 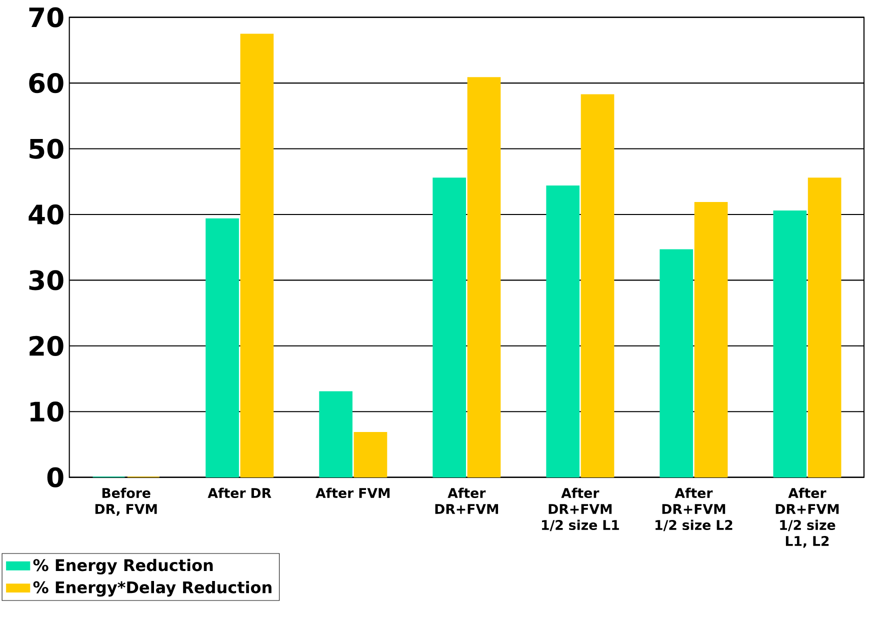 I want to click on y-tick-label: 30, so click(x=46, y=280).